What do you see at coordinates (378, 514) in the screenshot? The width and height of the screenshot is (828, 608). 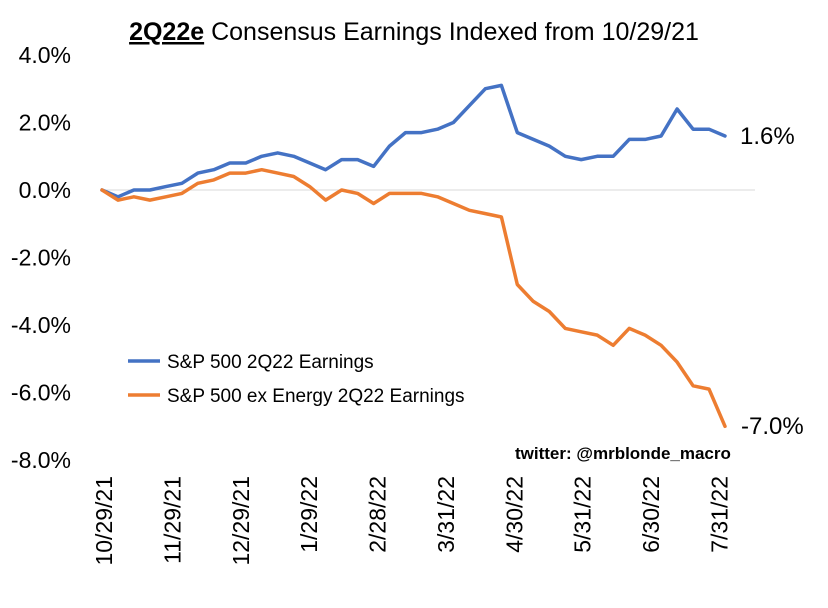 I see `x-tick-label: 2/28/22` at bounding box center [378, 514].